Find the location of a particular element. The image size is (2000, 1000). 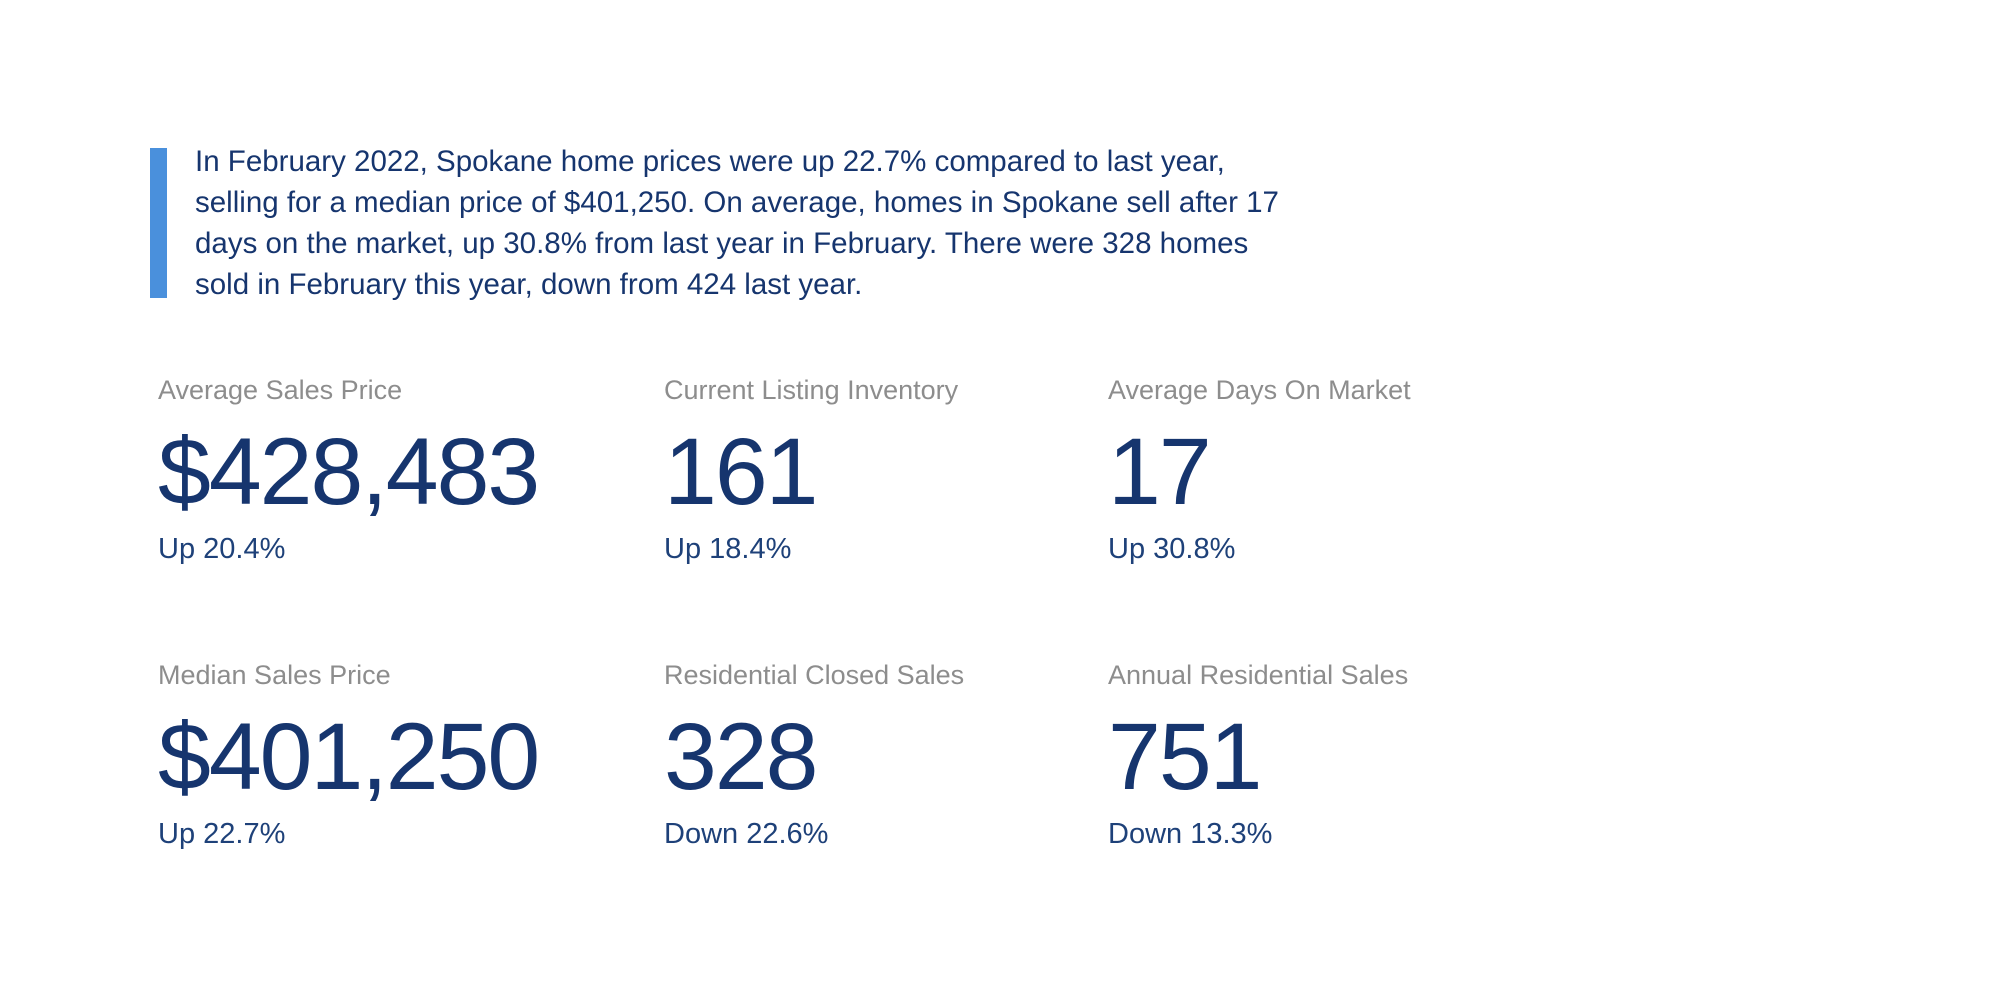

stat-value: $401,250 is located at coordinates (349, 757).